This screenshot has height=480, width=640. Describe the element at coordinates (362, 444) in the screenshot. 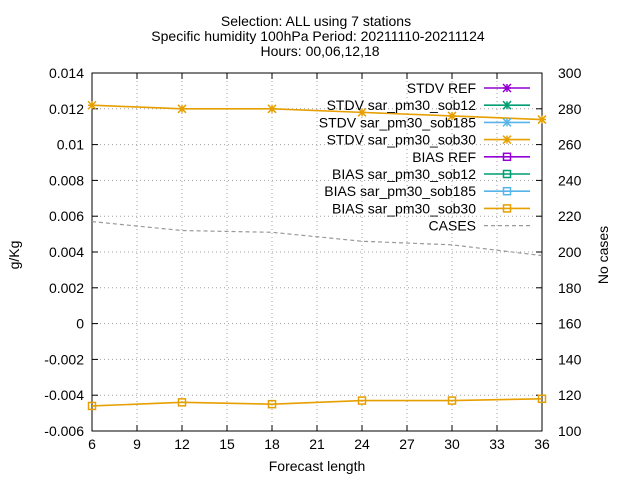

I see `x-tick-label: 24` at that location.